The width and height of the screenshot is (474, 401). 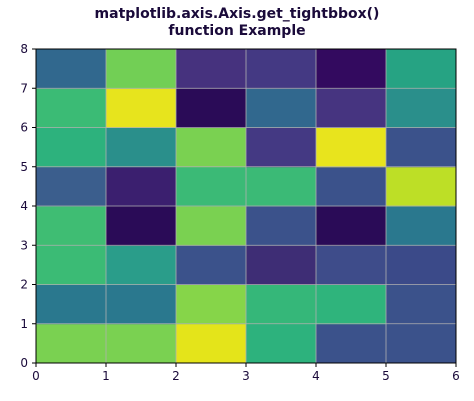 What do you see at coordinates (24, 285) in the screenshot?
I see `y-tick-label-2: 2` at bounding box center [24, 285].